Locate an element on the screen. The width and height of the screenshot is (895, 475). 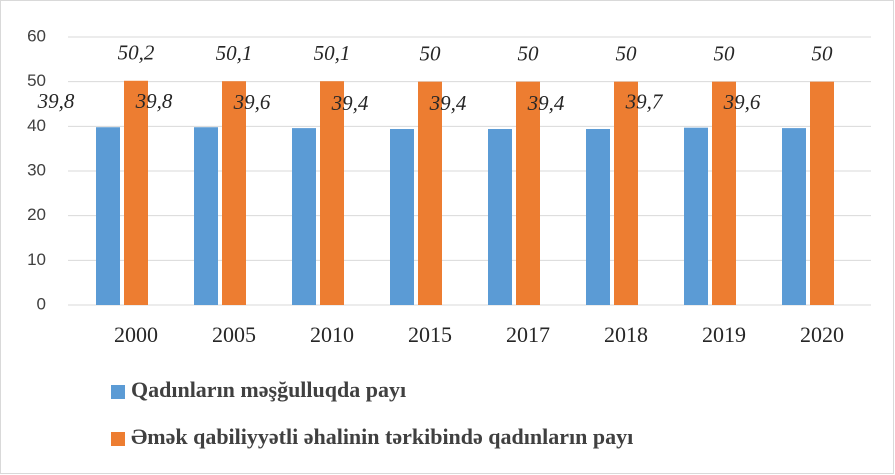
x-tick-label: 2000 is located at coordinates (136, 334).